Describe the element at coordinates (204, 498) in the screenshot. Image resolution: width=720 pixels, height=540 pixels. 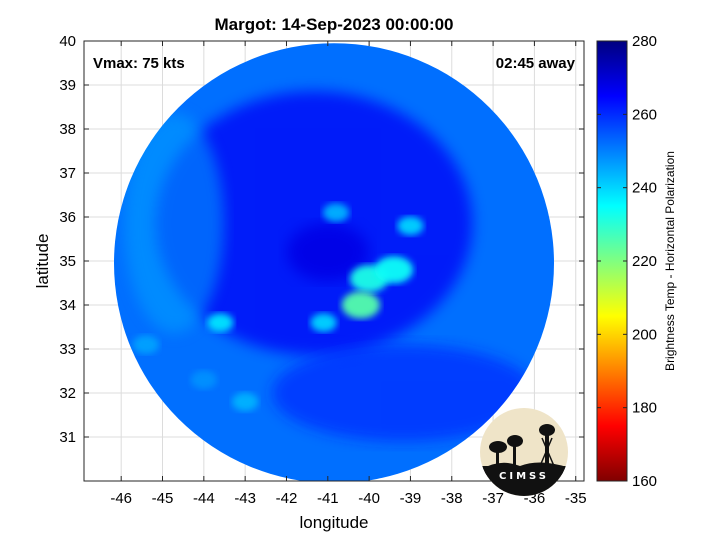
I see `x-tick-label: -44` at that location.